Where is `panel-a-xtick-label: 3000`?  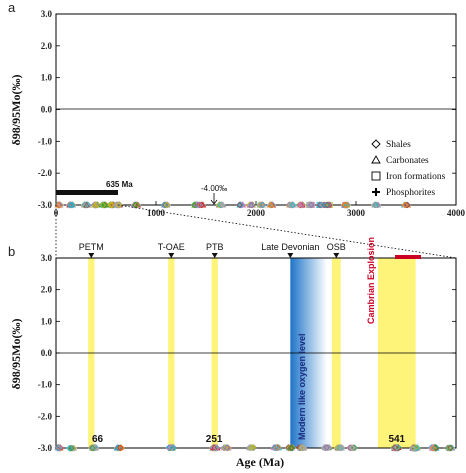 panel-a-xtick-label: 3000 is located at coordinates (356, 213).